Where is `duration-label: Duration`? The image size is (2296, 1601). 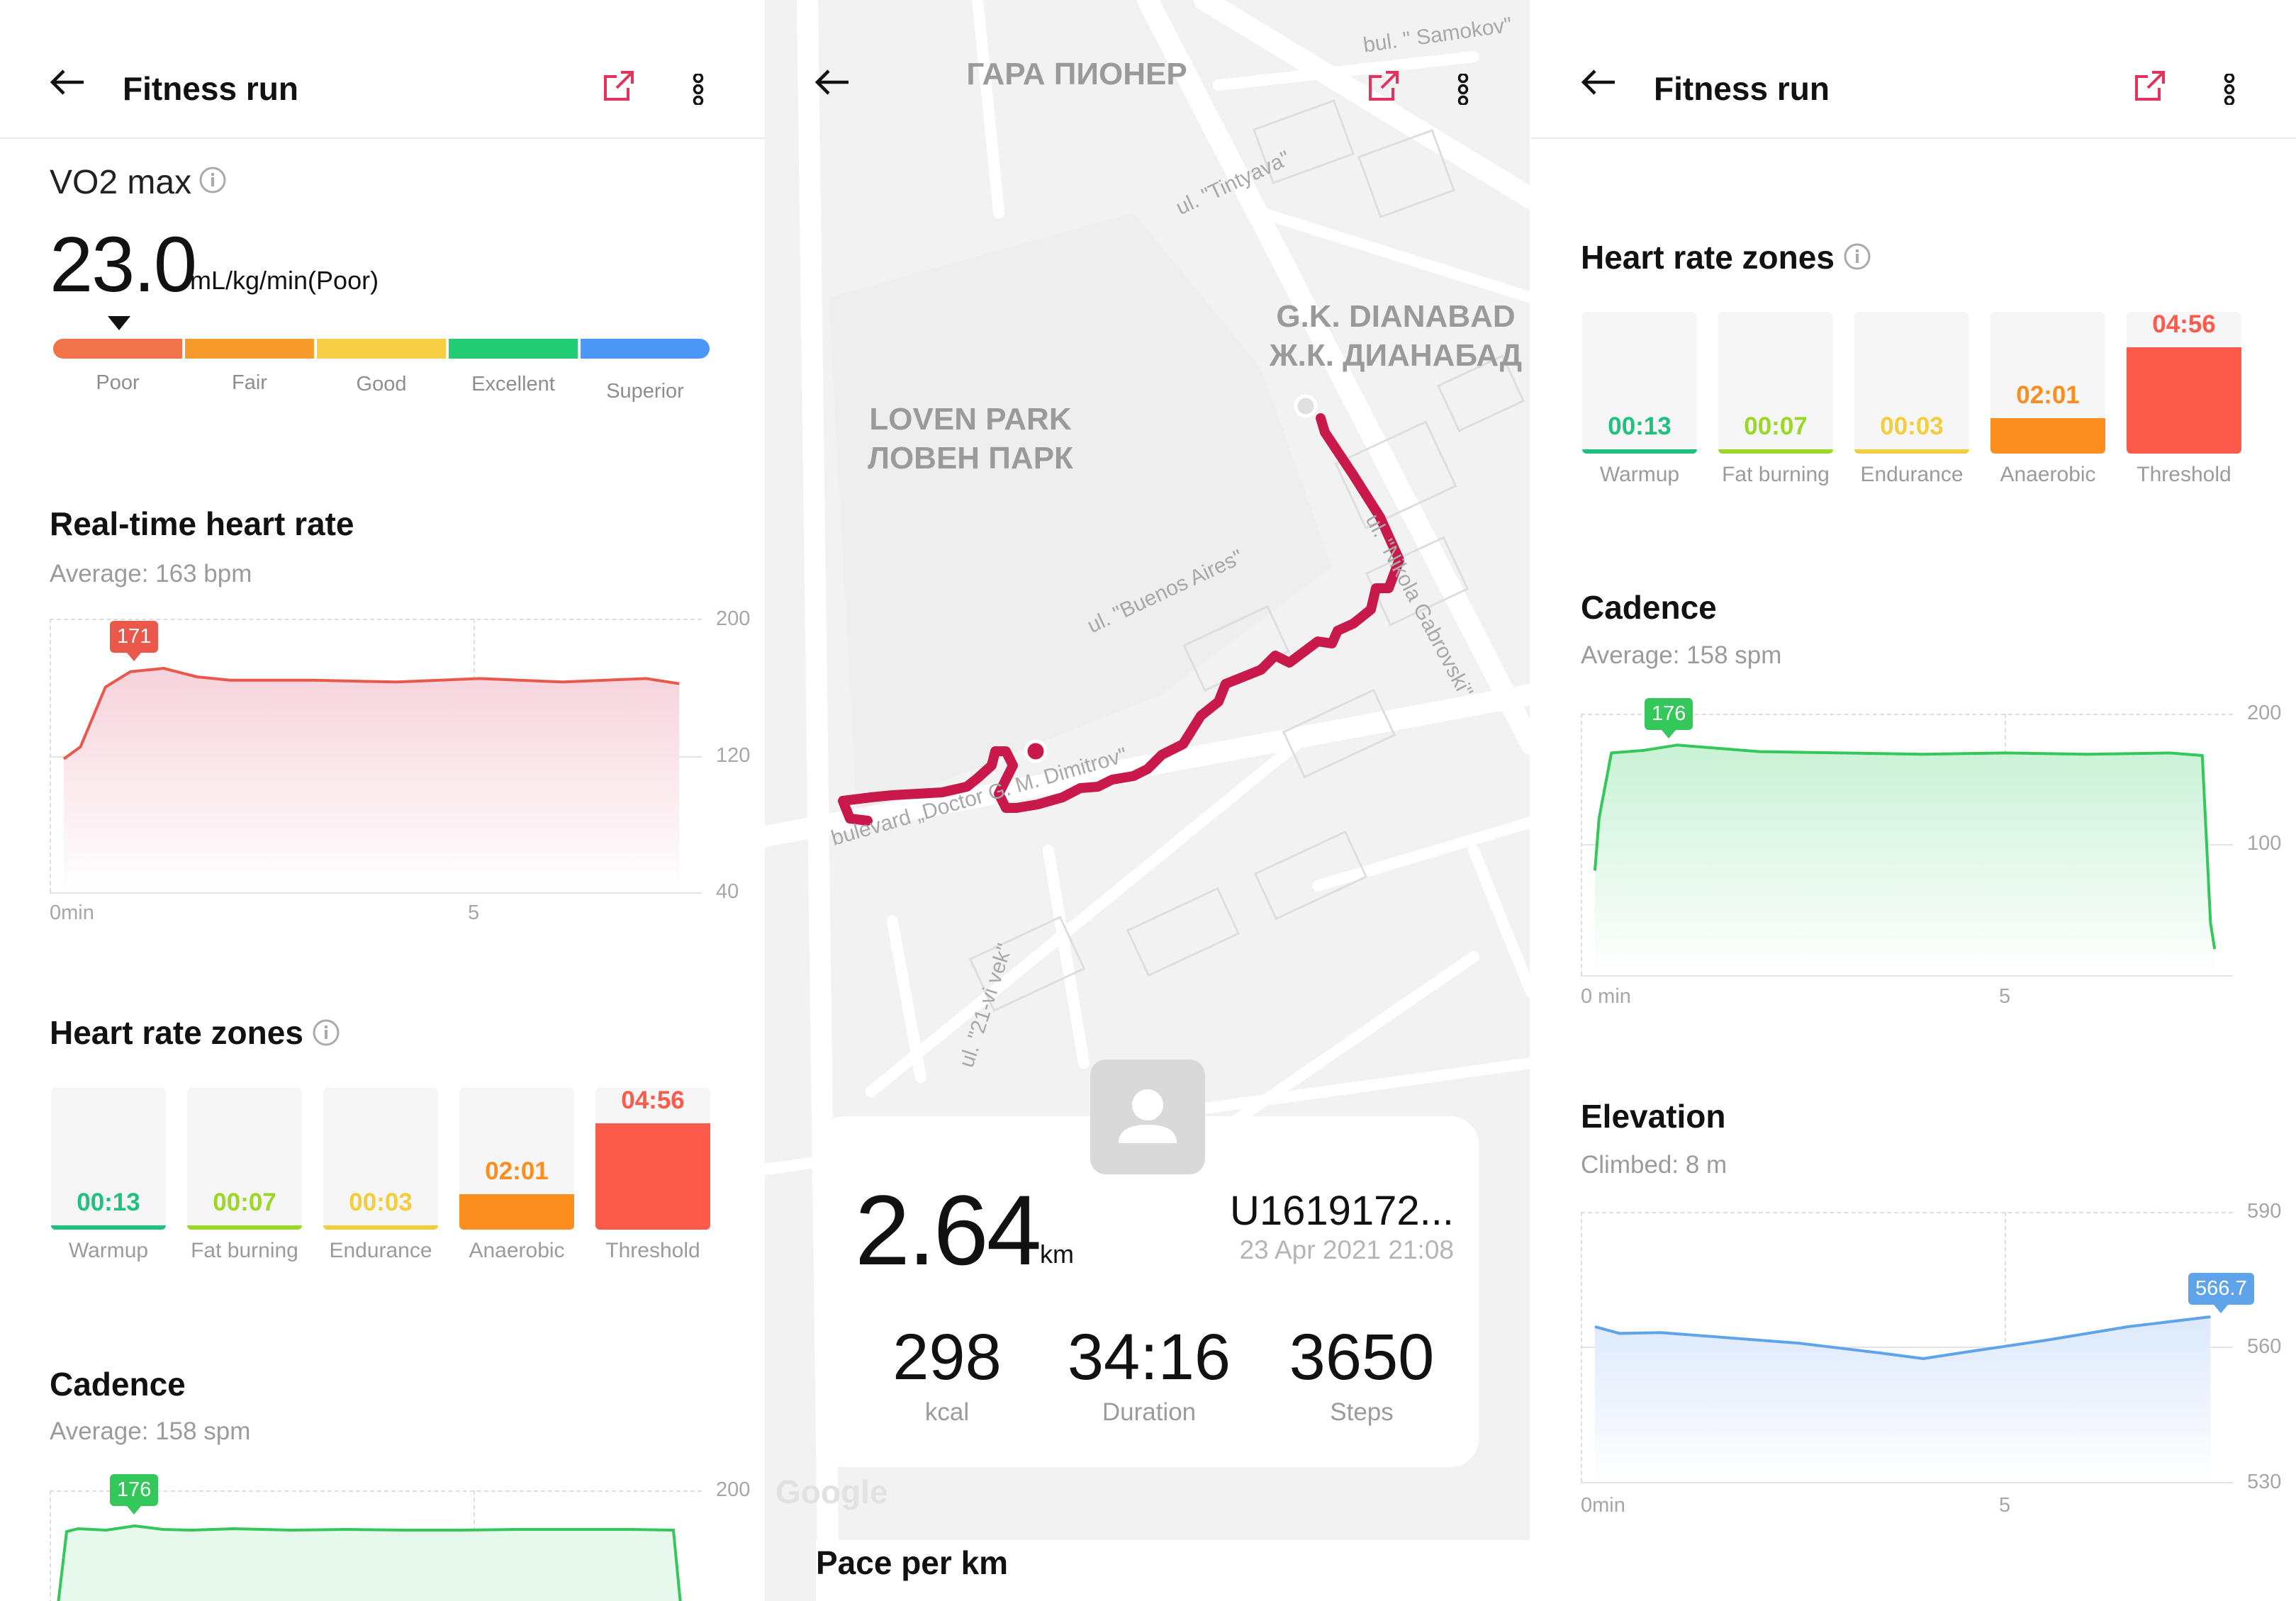
duration-label: Duration is located at coordinates (1149, 1412).